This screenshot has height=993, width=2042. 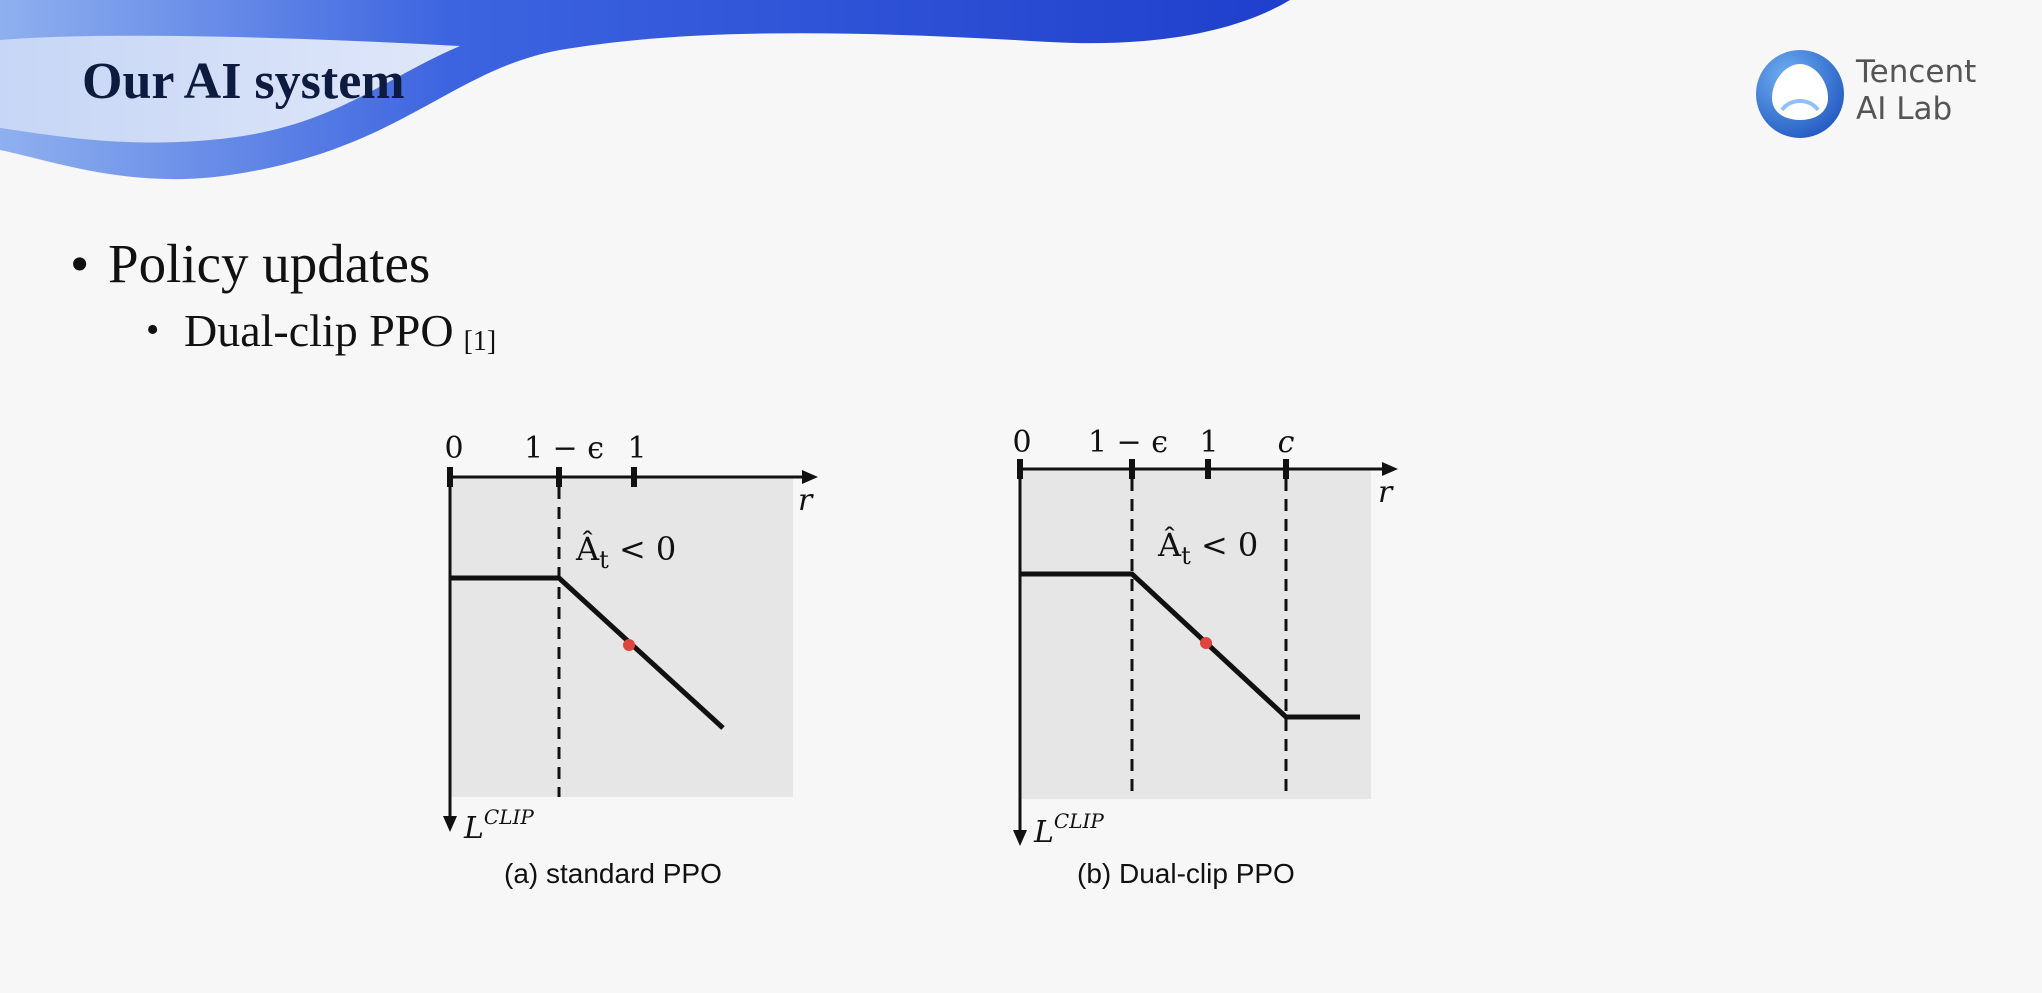 What do you see at coordinates (1186, 873) in the screenshot?
I see `caption-dual-clip-ppo: (b) Dual-clip PPO` at bounding box center [1186, 873].